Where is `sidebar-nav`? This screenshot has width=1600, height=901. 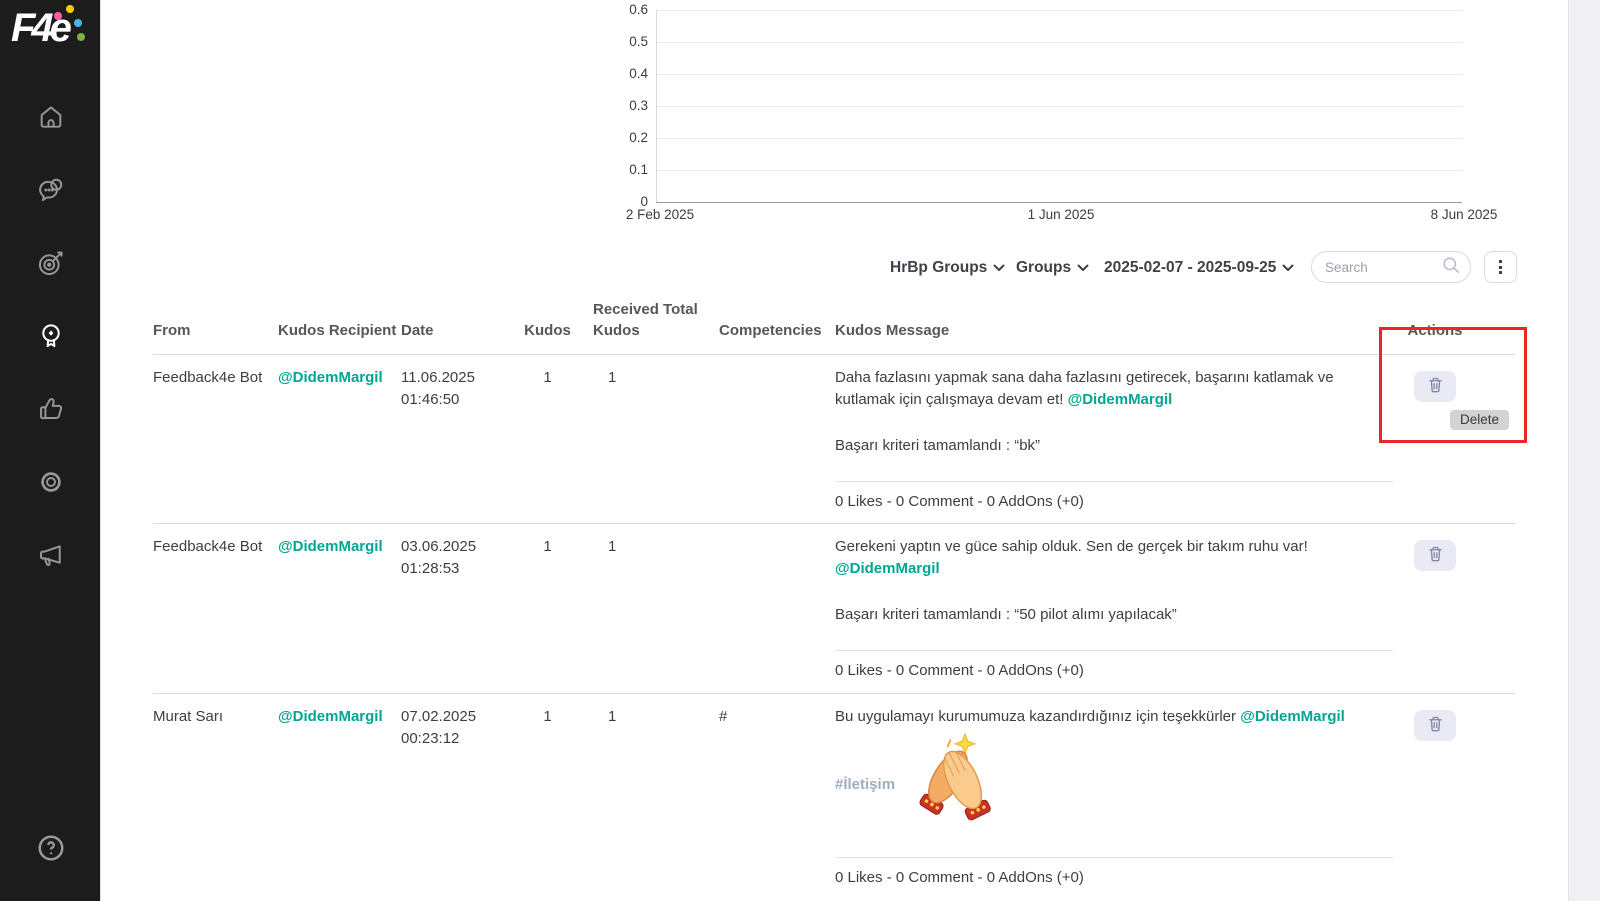
sidebar-nav is located at coordinates (50, 338).